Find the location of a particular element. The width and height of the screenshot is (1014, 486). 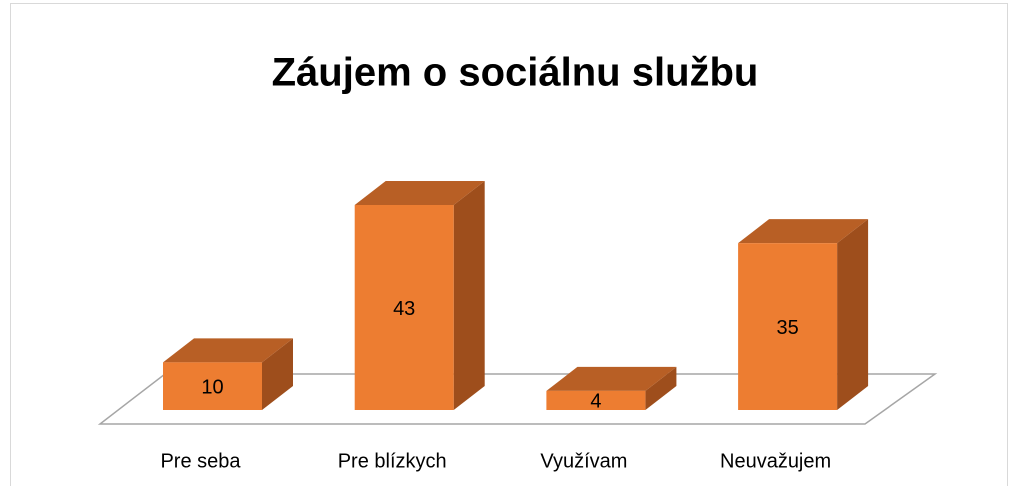

value-label: 10 is located at coordinates (212, 387).